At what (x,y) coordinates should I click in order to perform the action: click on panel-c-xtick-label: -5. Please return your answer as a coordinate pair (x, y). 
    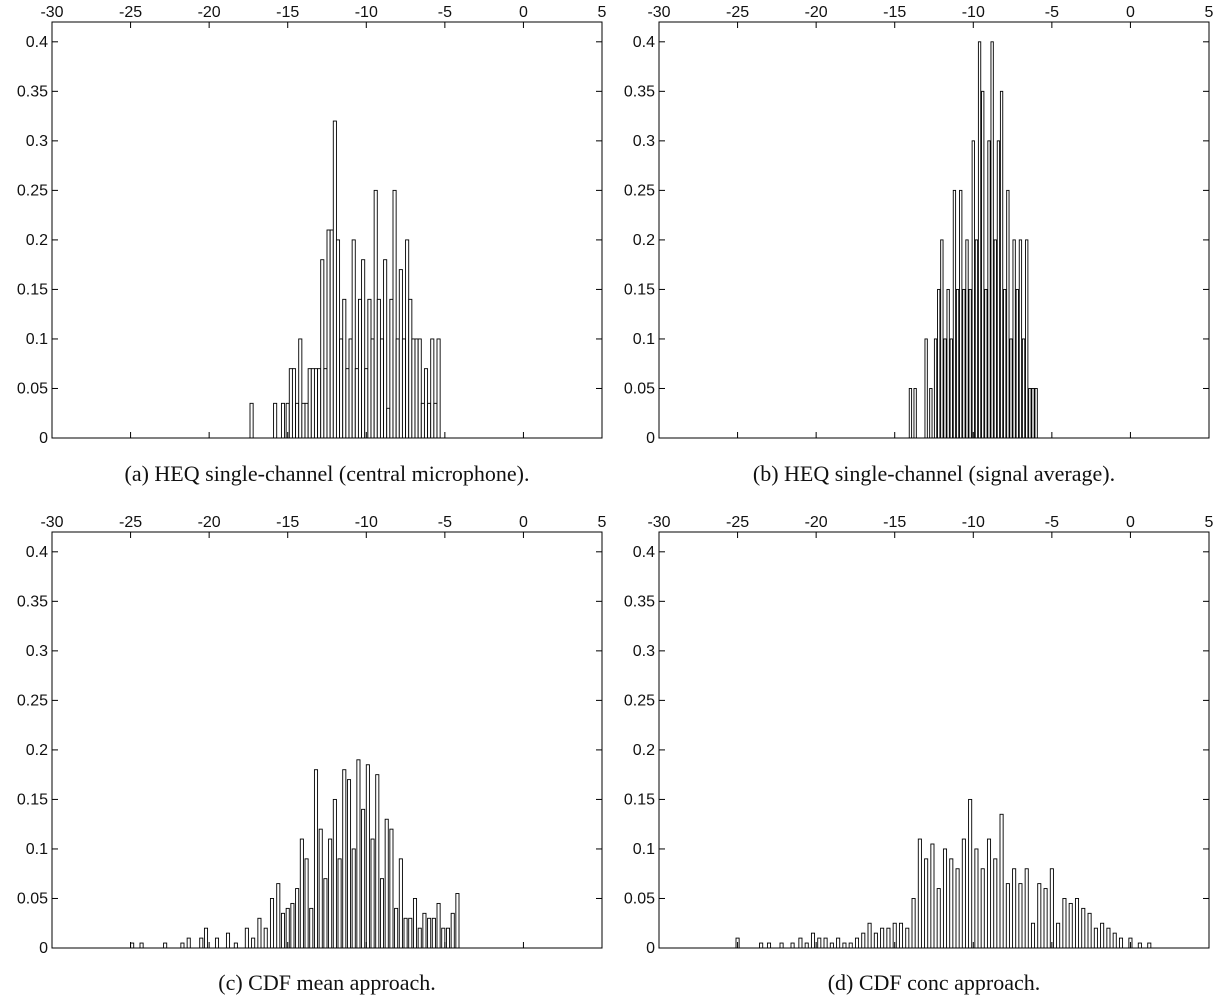
    Looking at the image, I should click on (445, 522).